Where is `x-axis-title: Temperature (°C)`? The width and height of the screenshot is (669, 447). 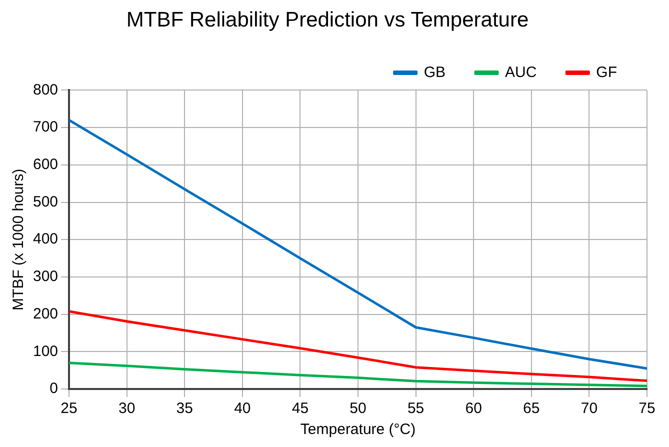 x-axis-title: Temperature (°C) is located at coordinates (358, 429).